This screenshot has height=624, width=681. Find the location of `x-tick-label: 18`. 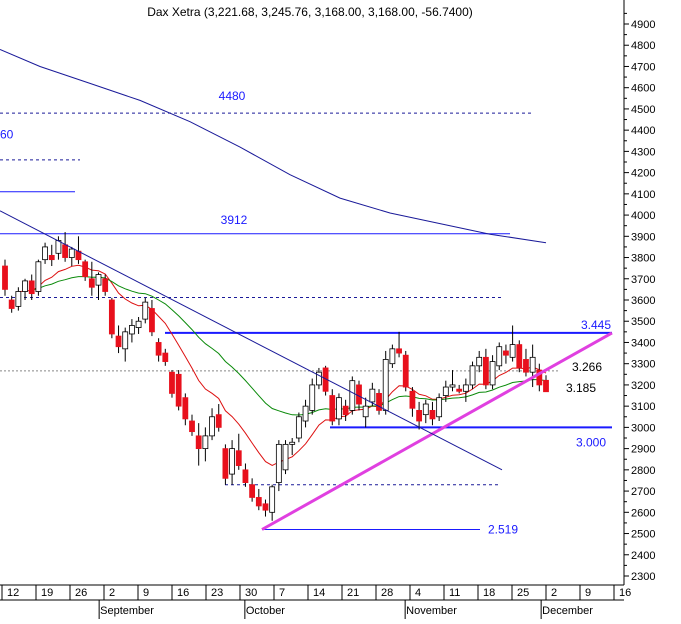

x-tick-label: 18 is located at coordinates (489, 593).